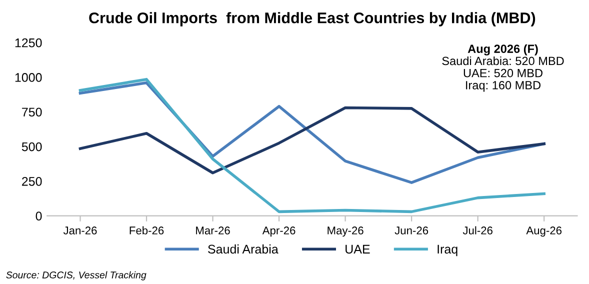 The width and height of the screenshot is (589, 284). What do you see at coordinates (243, 249) in the screenshot?
I see `legend-label: Saudi Arabia` at bounding box center [243, 249].